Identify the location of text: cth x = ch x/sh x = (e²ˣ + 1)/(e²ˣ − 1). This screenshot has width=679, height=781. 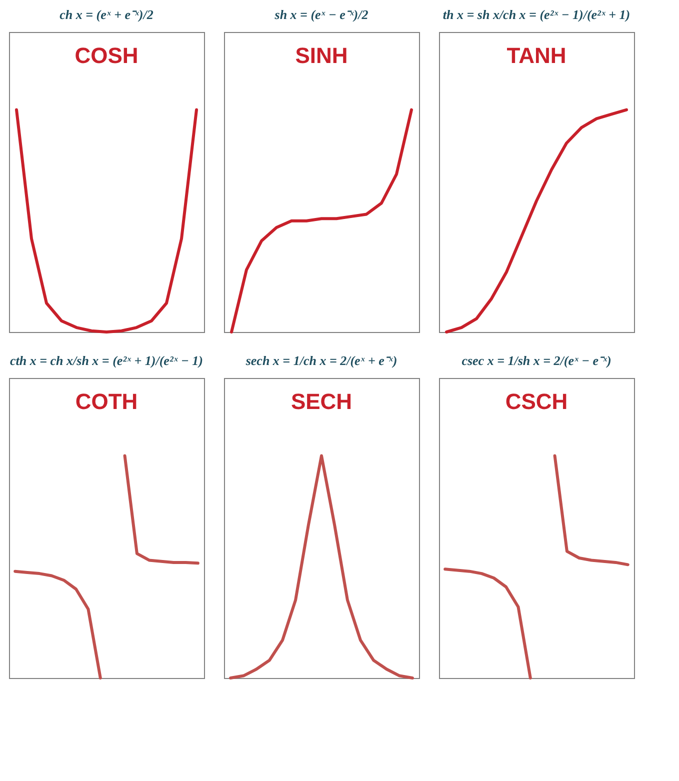
(106, 360).